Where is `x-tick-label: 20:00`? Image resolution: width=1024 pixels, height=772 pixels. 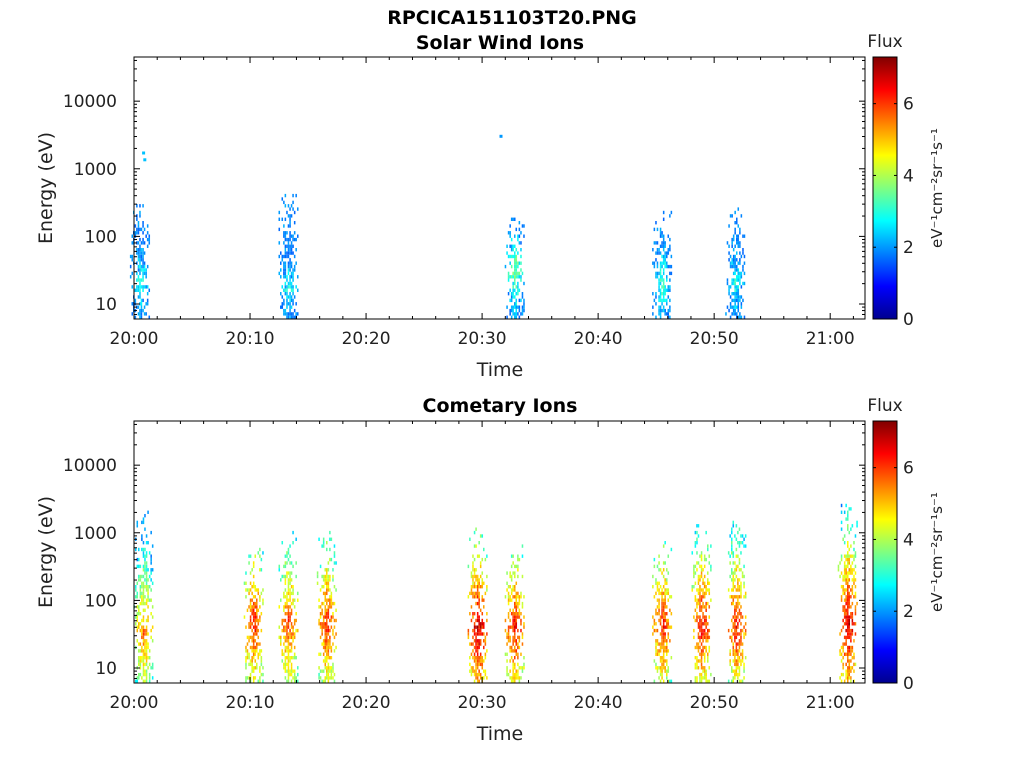 x-tick-label: 20:00 is located at coordinates (134, 703).